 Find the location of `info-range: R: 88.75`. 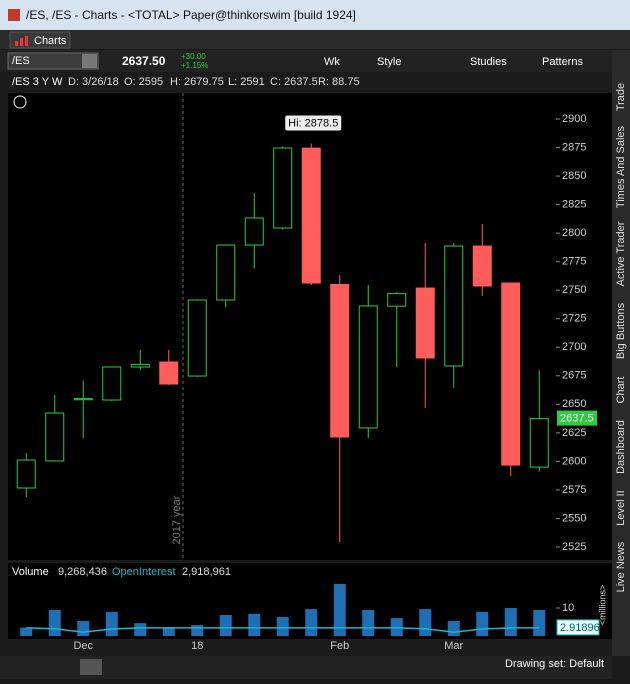

info-range: R: 88.75 is located at coordinates (339, 82).